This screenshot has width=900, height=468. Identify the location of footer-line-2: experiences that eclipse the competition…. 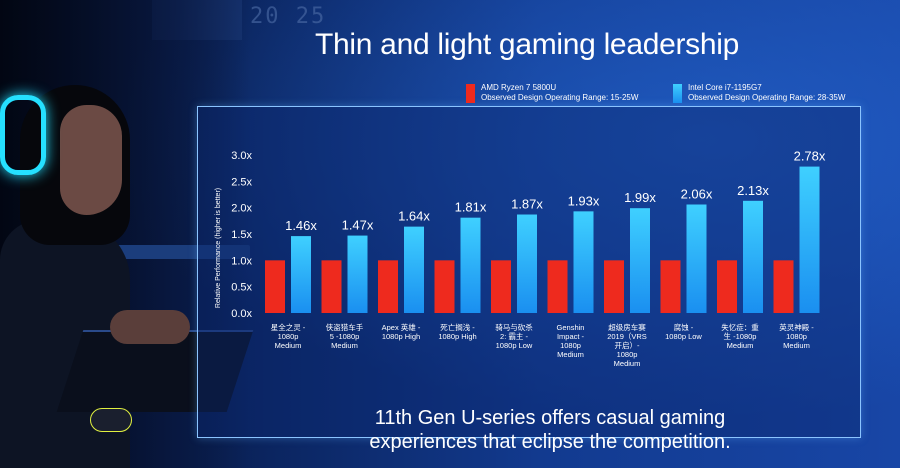
(550, 442).